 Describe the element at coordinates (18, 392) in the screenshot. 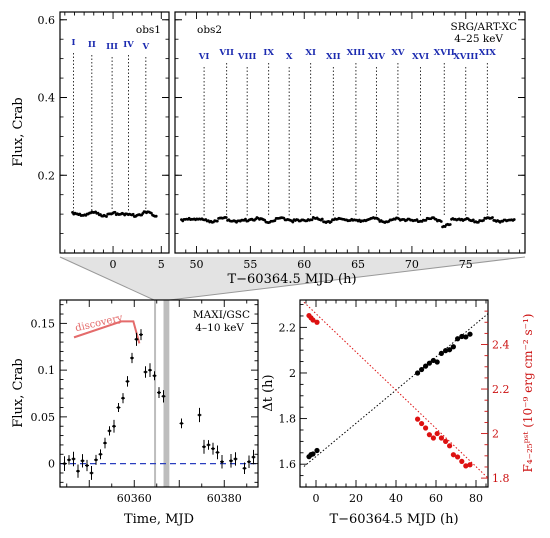

I see `y-axis-title: Flux, Crab` at that location.